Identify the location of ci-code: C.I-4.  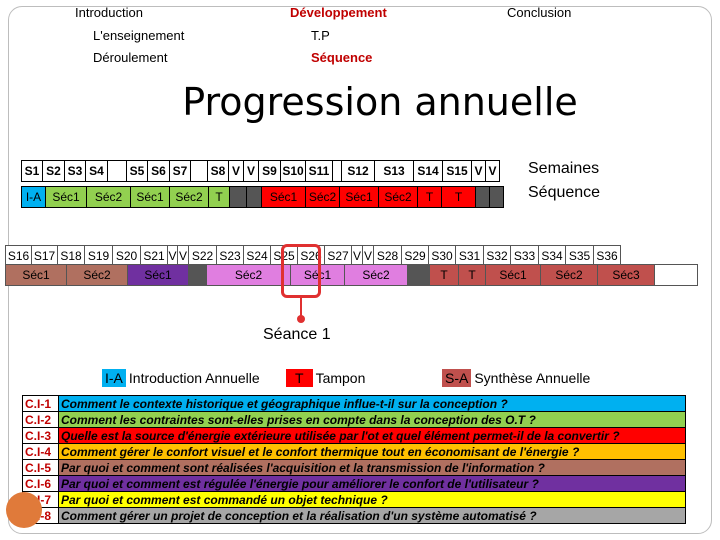
(40, 451).